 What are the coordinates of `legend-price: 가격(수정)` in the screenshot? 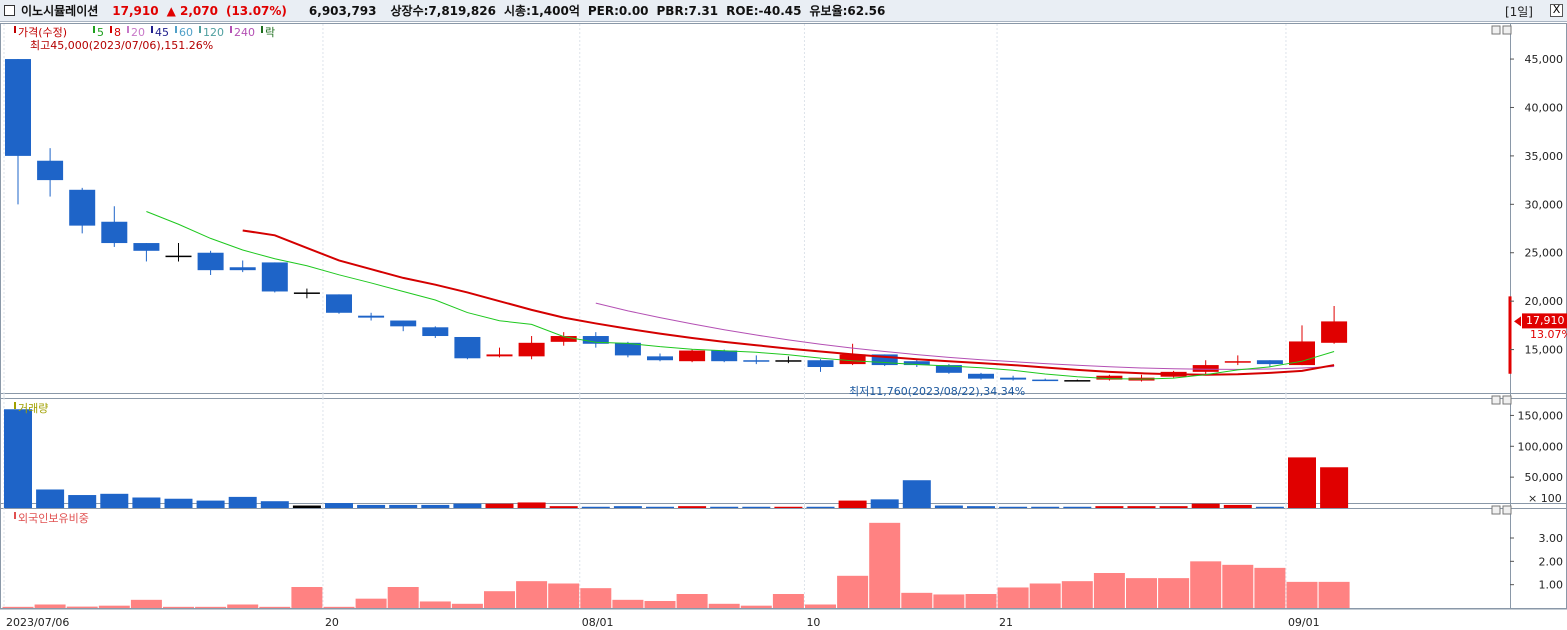 It's located at (42, 32).